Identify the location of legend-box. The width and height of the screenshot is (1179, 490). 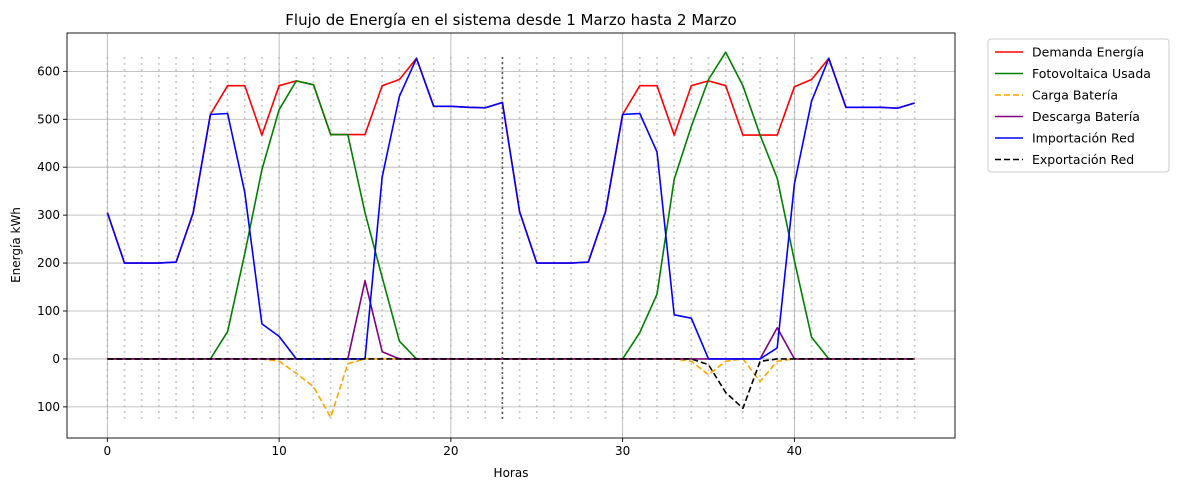
(1078, 105).